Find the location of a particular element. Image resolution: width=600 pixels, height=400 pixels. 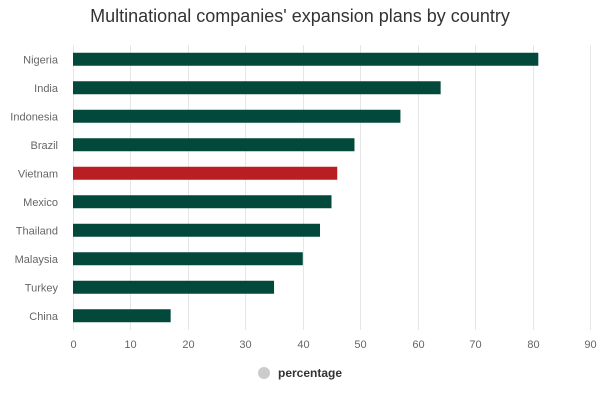

bar-nigeria is located at coordinates (306, 59).